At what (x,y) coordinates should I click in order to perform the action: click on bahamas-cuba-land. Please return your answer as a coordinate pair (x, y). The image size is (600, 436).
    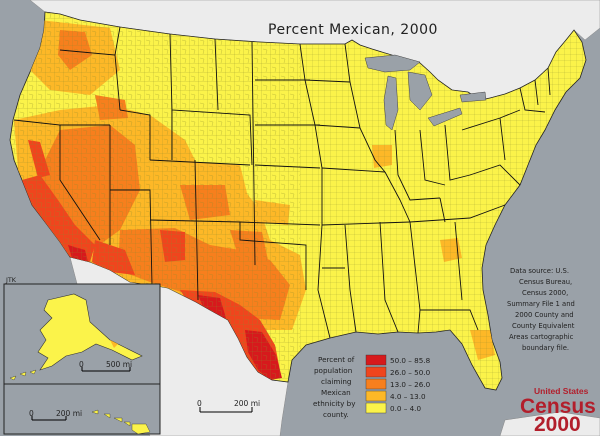
    Looking at the image, I should click on (549, 423).